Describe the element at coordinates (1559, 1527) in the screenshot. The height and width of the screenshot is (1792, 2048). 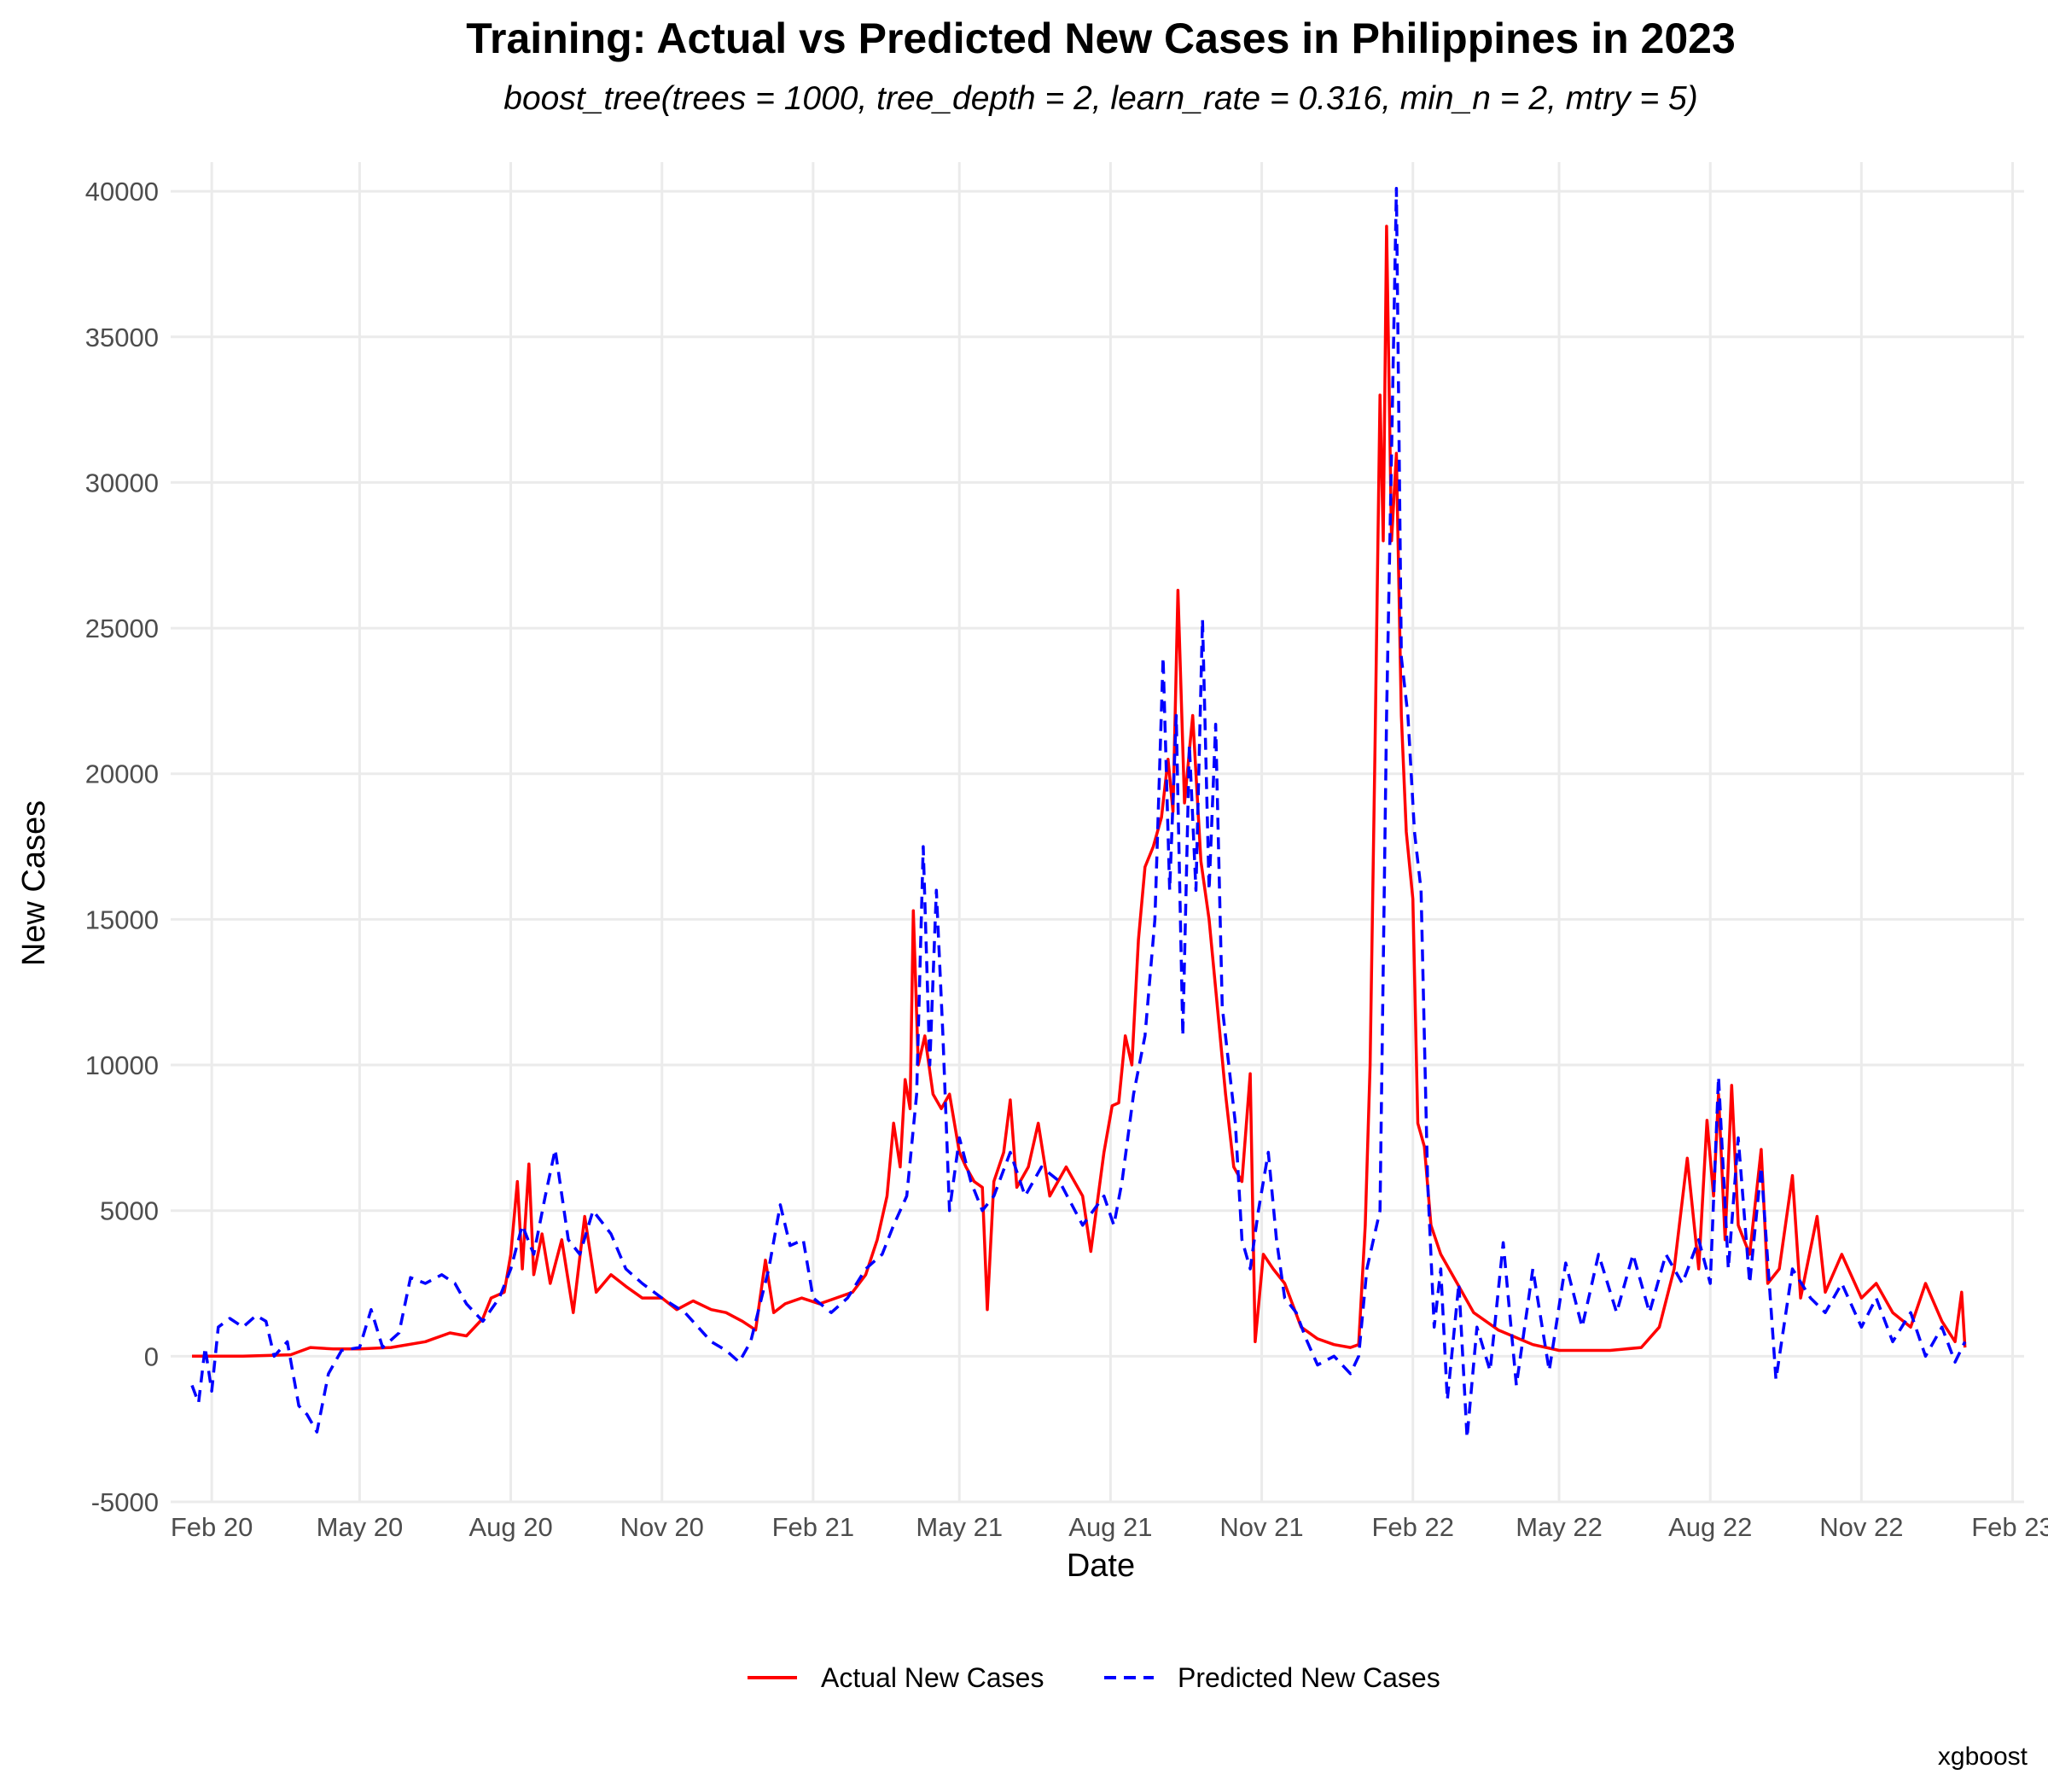
I see `x-tick-label: May 22` at that location.